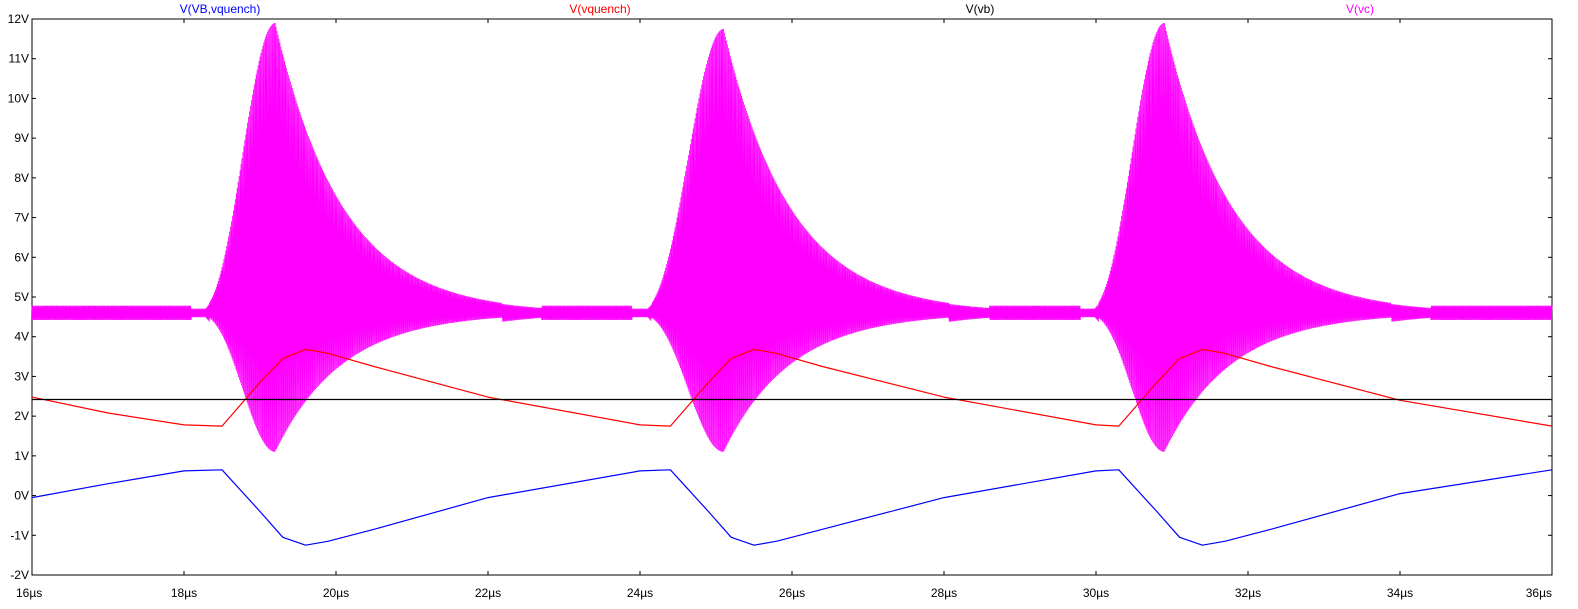 This screenshot has width=1578, height=609. I want to click on legend-entry: V(vquench), so click(599, 9).